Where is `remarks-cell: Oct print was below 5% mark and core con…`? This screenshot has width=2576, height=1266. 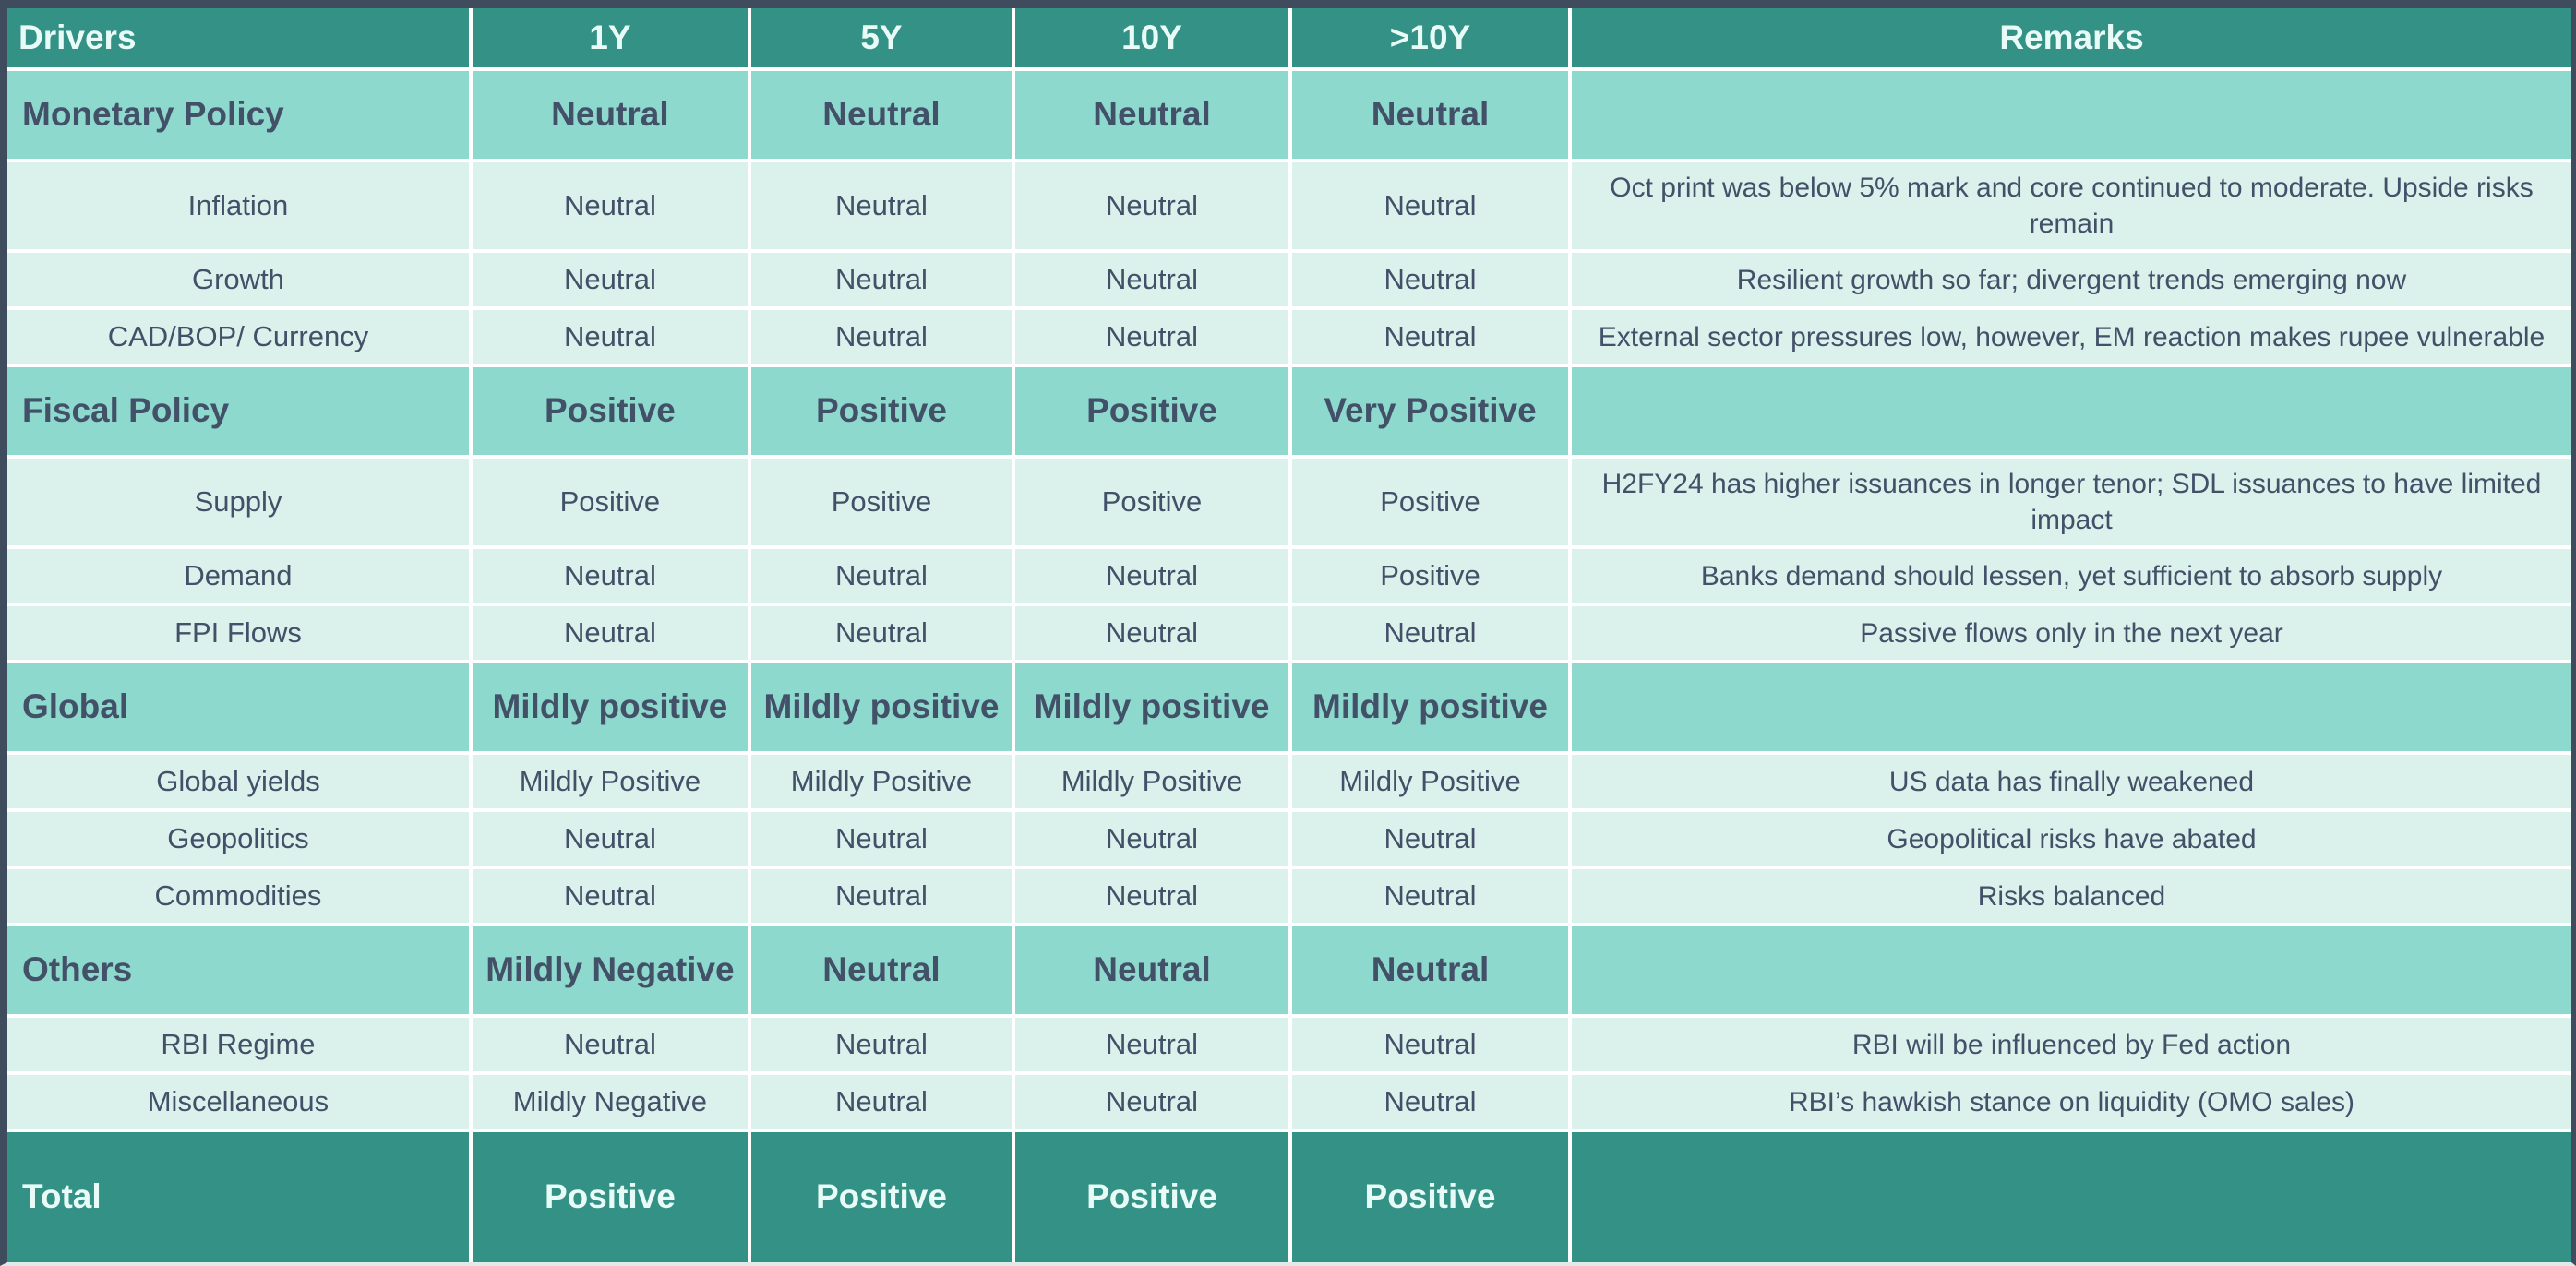
remarks-cell: Oct print was below 5% mark and core con… is located at coordinates (2071, 205).